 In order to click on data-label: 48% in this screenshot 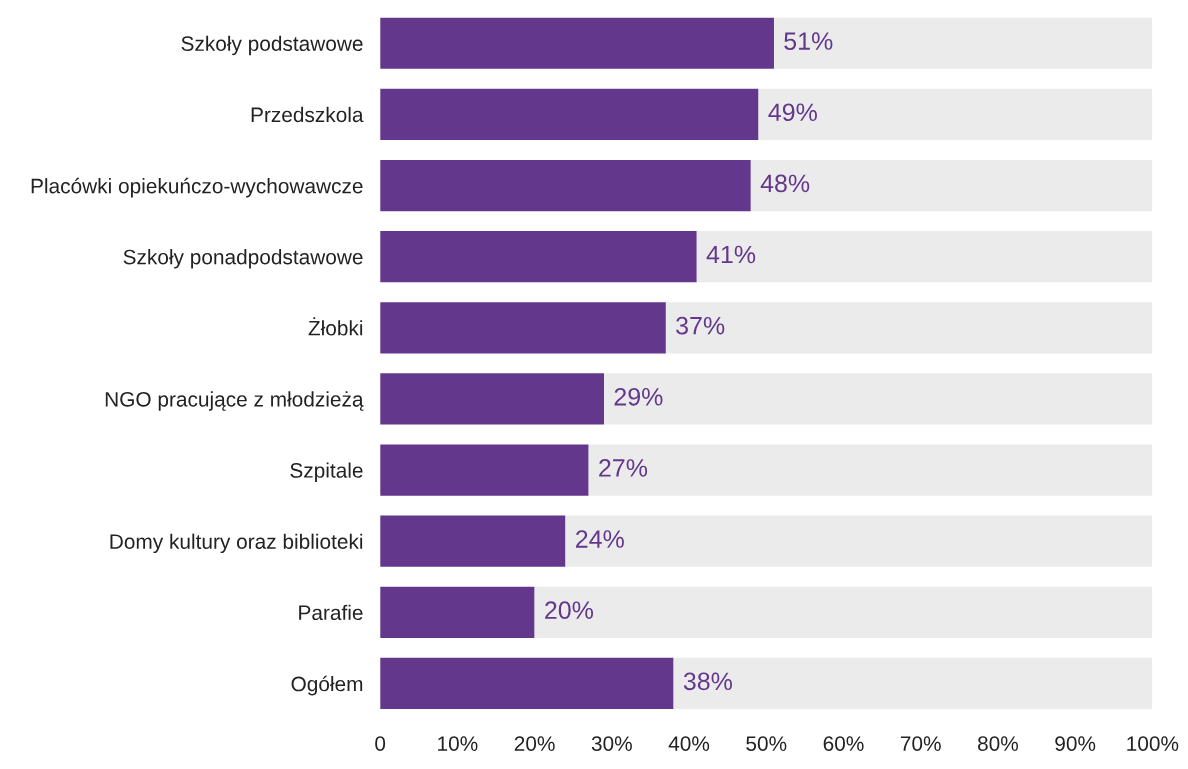, I will do `click(785, 183)`.